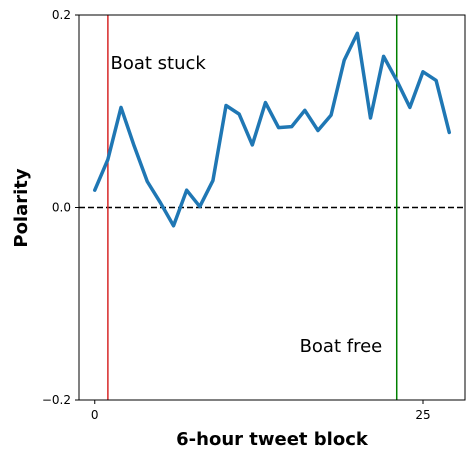  I want to click on x-axis-title: 6-hour tweet block, so click(272, 439).